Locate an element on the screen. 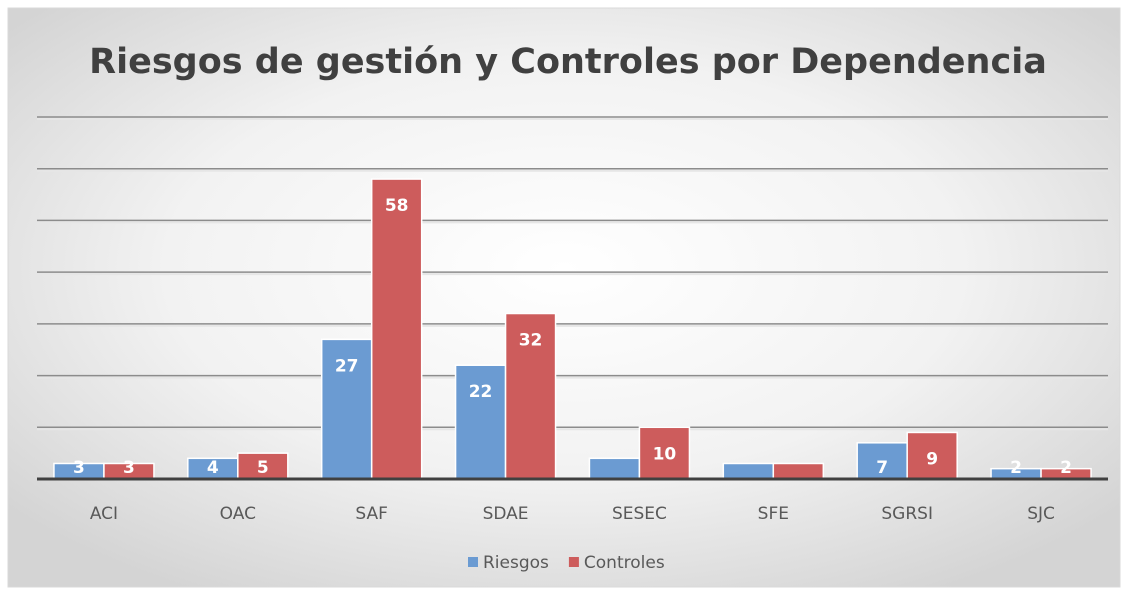  data-label: 27 is located at coordinates (347, 366).